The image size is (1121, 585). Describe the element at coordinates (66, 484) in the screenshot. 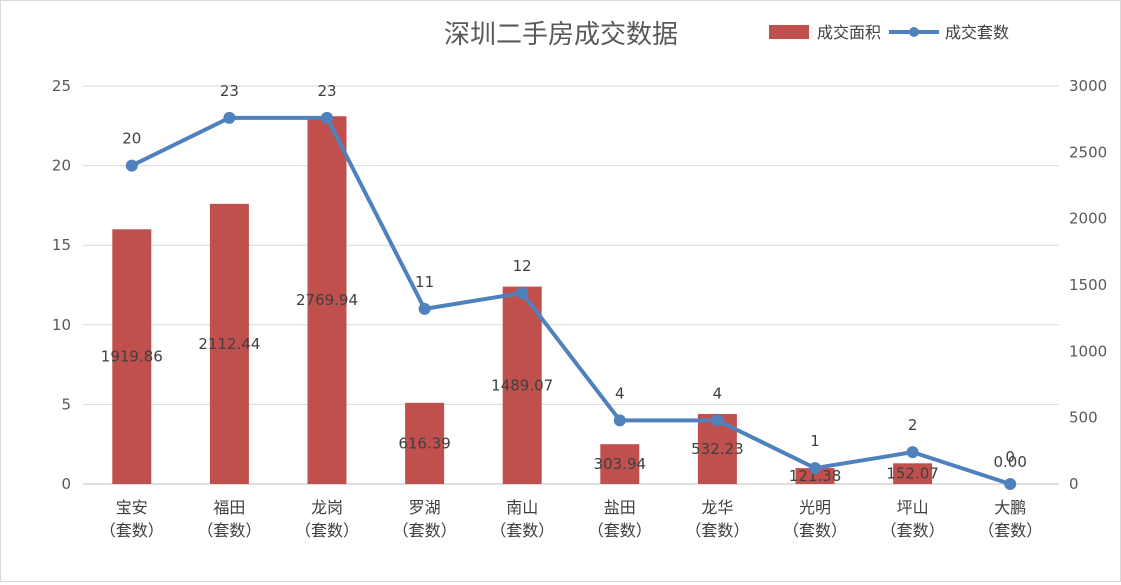

I see `left-axis-tick-label: 0` at that location.